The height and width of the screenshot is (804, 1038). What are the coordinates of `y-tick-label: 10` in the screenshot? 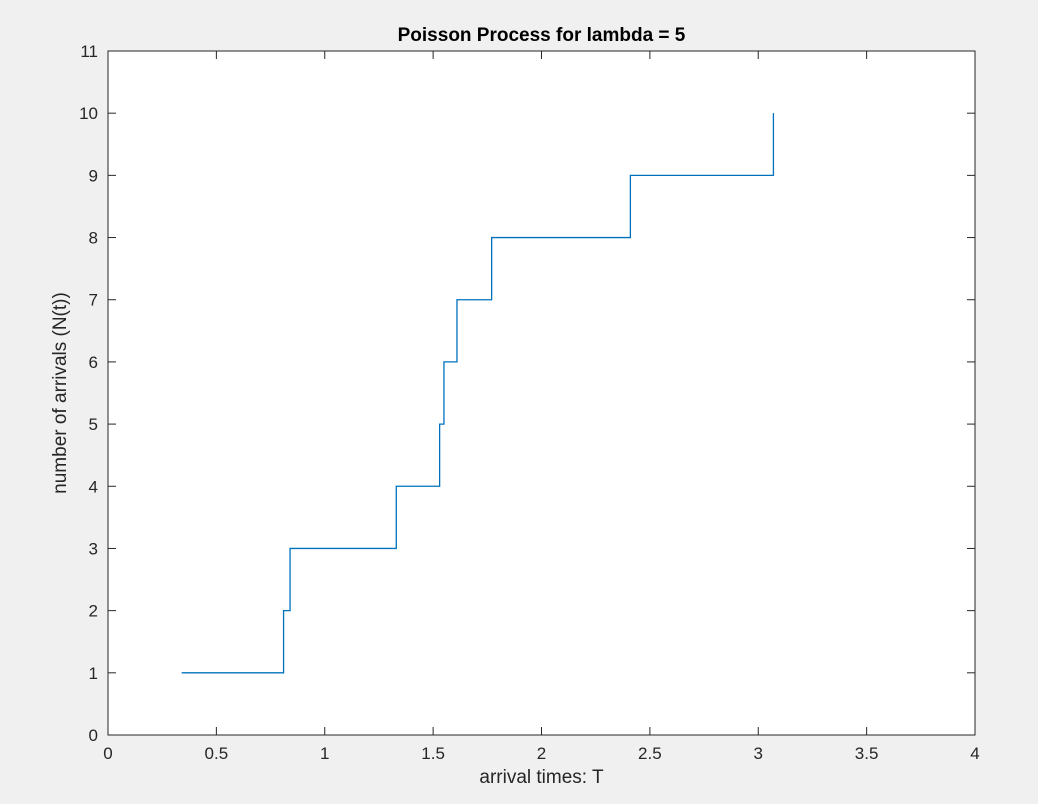 It's located at (88, 113).